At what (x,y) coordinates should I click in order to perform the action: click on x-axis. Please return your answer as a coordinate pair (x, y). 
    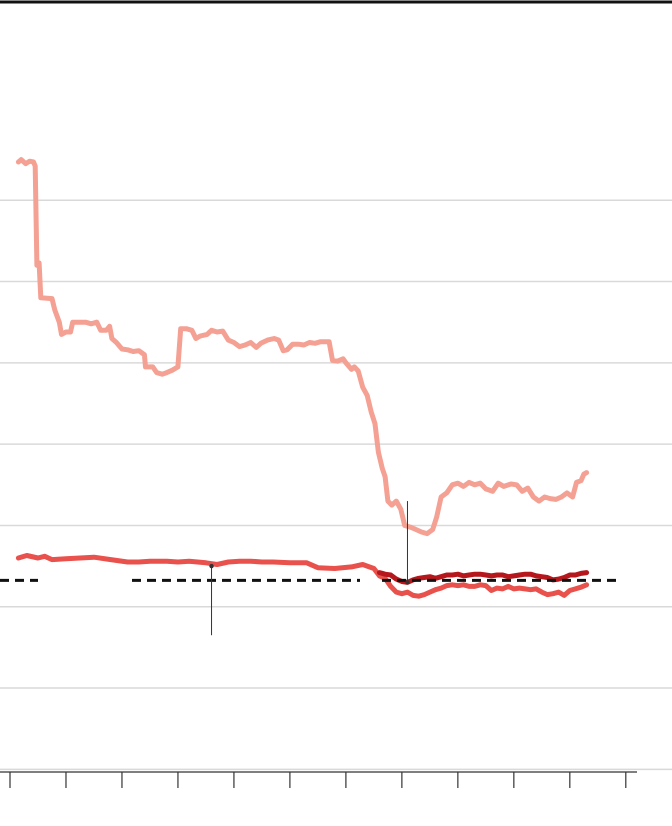
    Looking at the image, I should click on (318, 779).